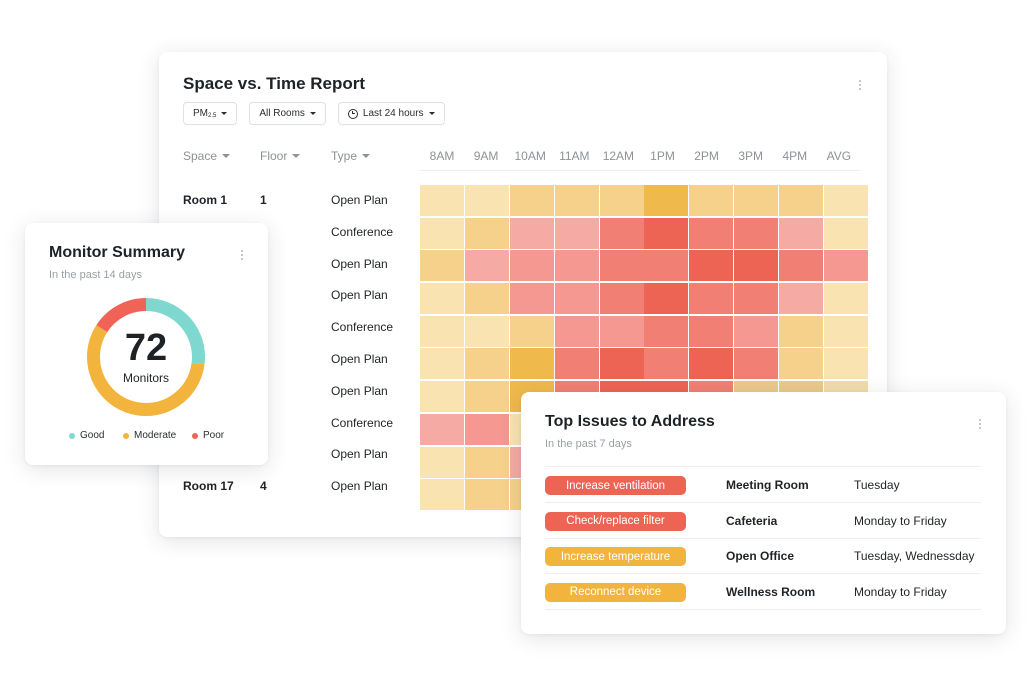  I want to click on column-header-type: Type, so click(351, 156).